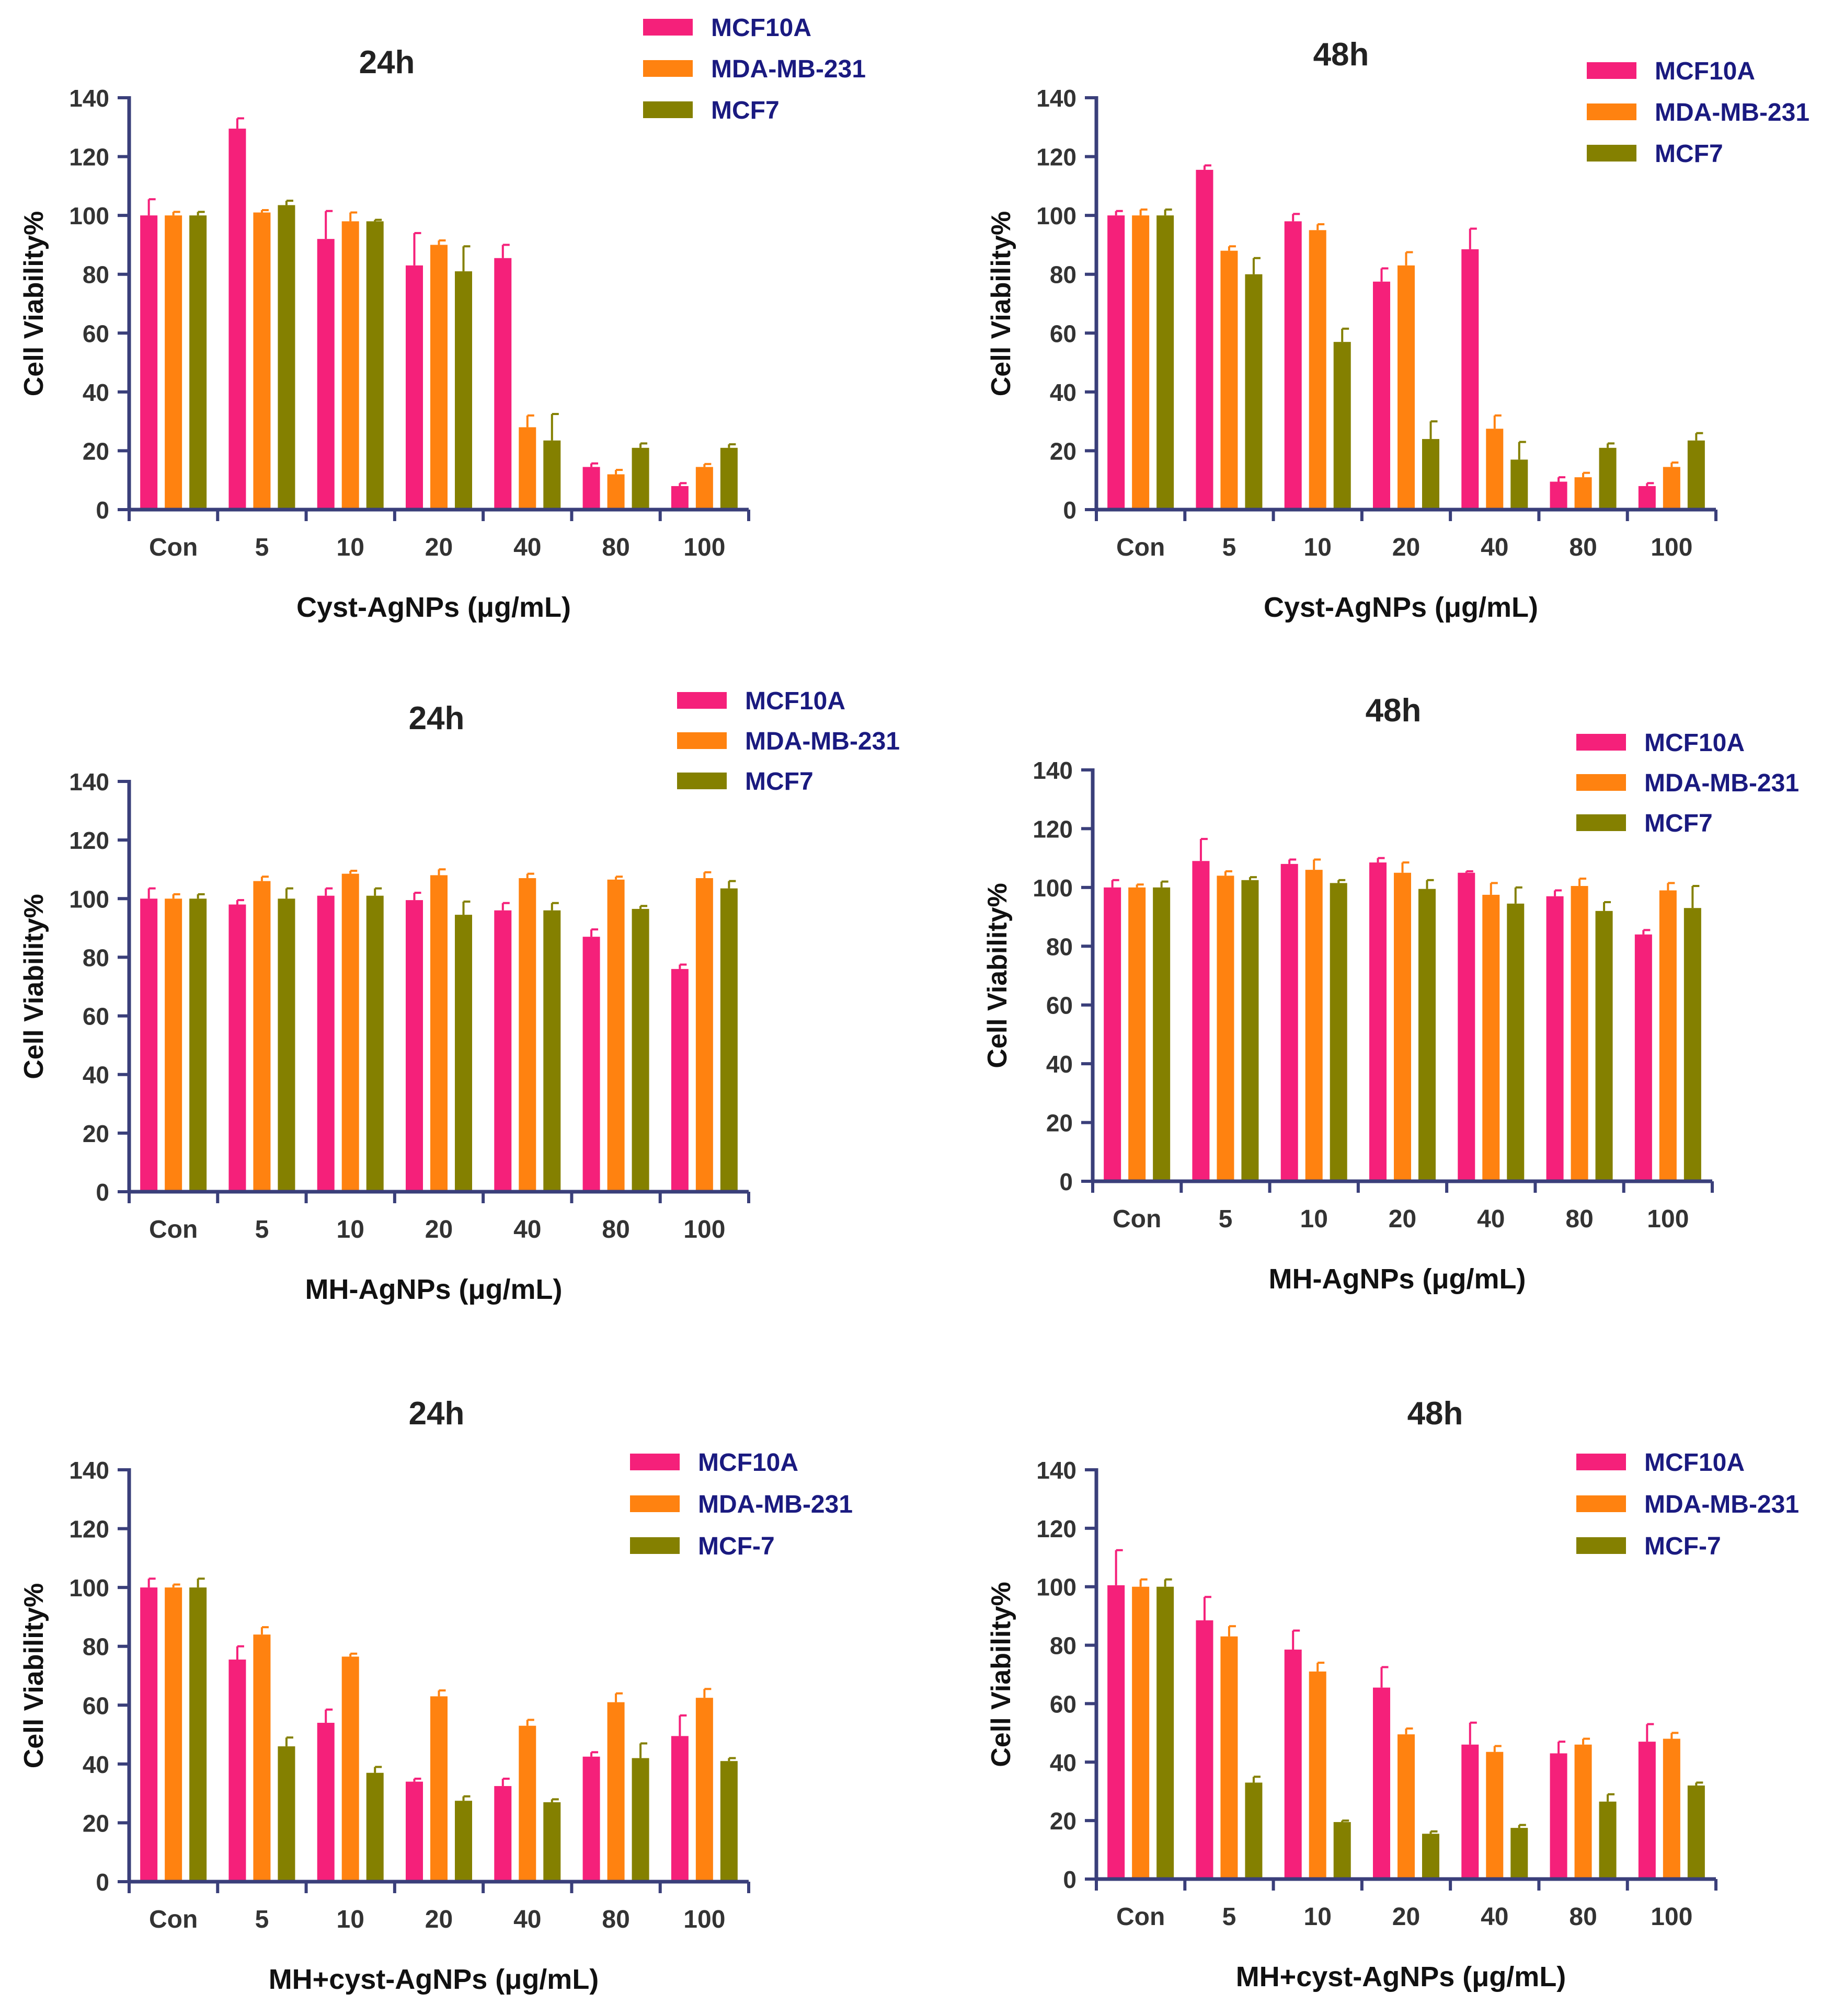  I want to click on x-tick-label: 100, so click(1671, 547).